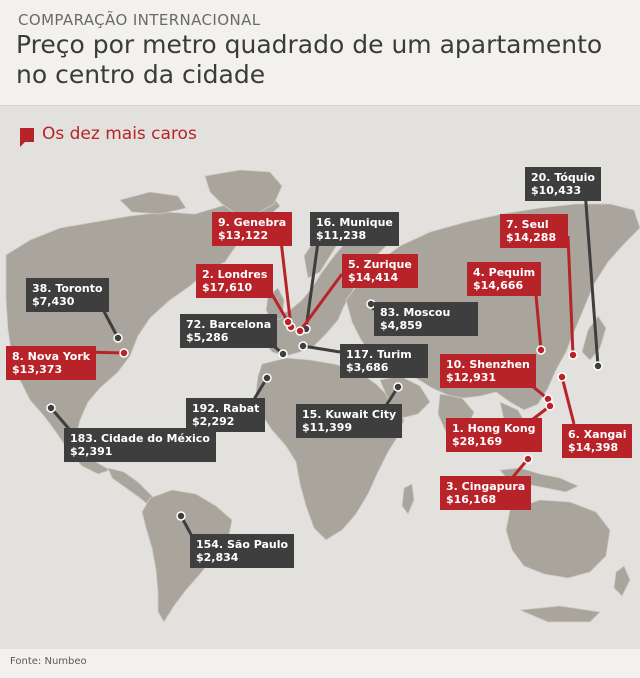 This screenshot has width=640, height=678. Describe the element at coordinates (494, 428) in the screenshot. I see `city-name: 1. Hong Kong` at that location.